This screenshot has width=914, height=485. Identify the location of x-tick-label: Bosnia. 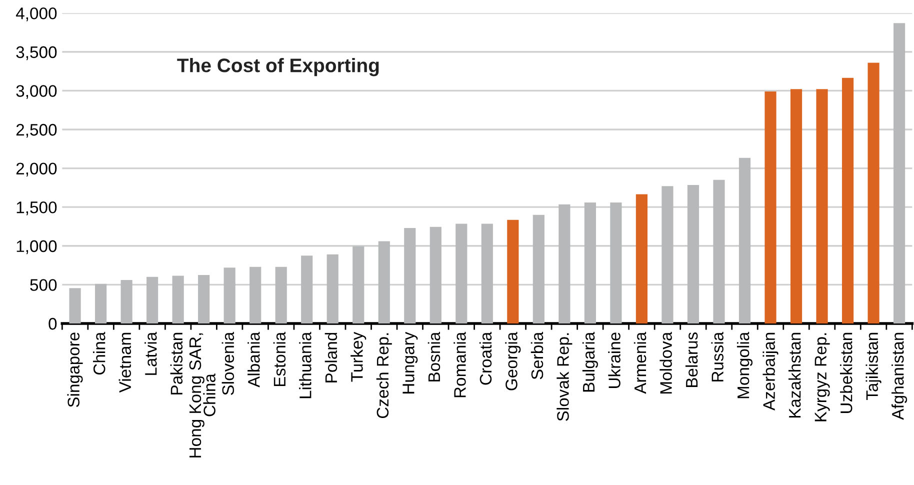
(434, 357).